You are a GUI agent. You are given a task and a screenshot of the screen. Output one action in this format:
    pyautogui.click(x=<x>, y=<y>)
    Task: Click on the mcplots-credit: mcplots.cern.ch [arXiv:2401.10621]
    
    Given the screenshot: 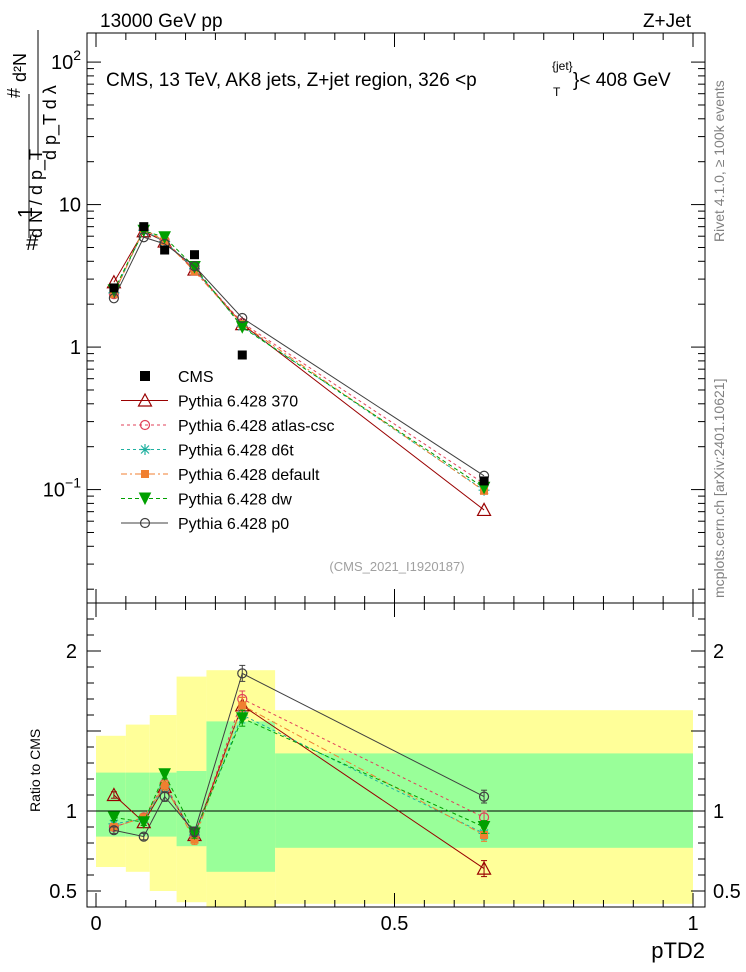 What is the action you would take?
    pyautogui.click(x=719, y=488)
    